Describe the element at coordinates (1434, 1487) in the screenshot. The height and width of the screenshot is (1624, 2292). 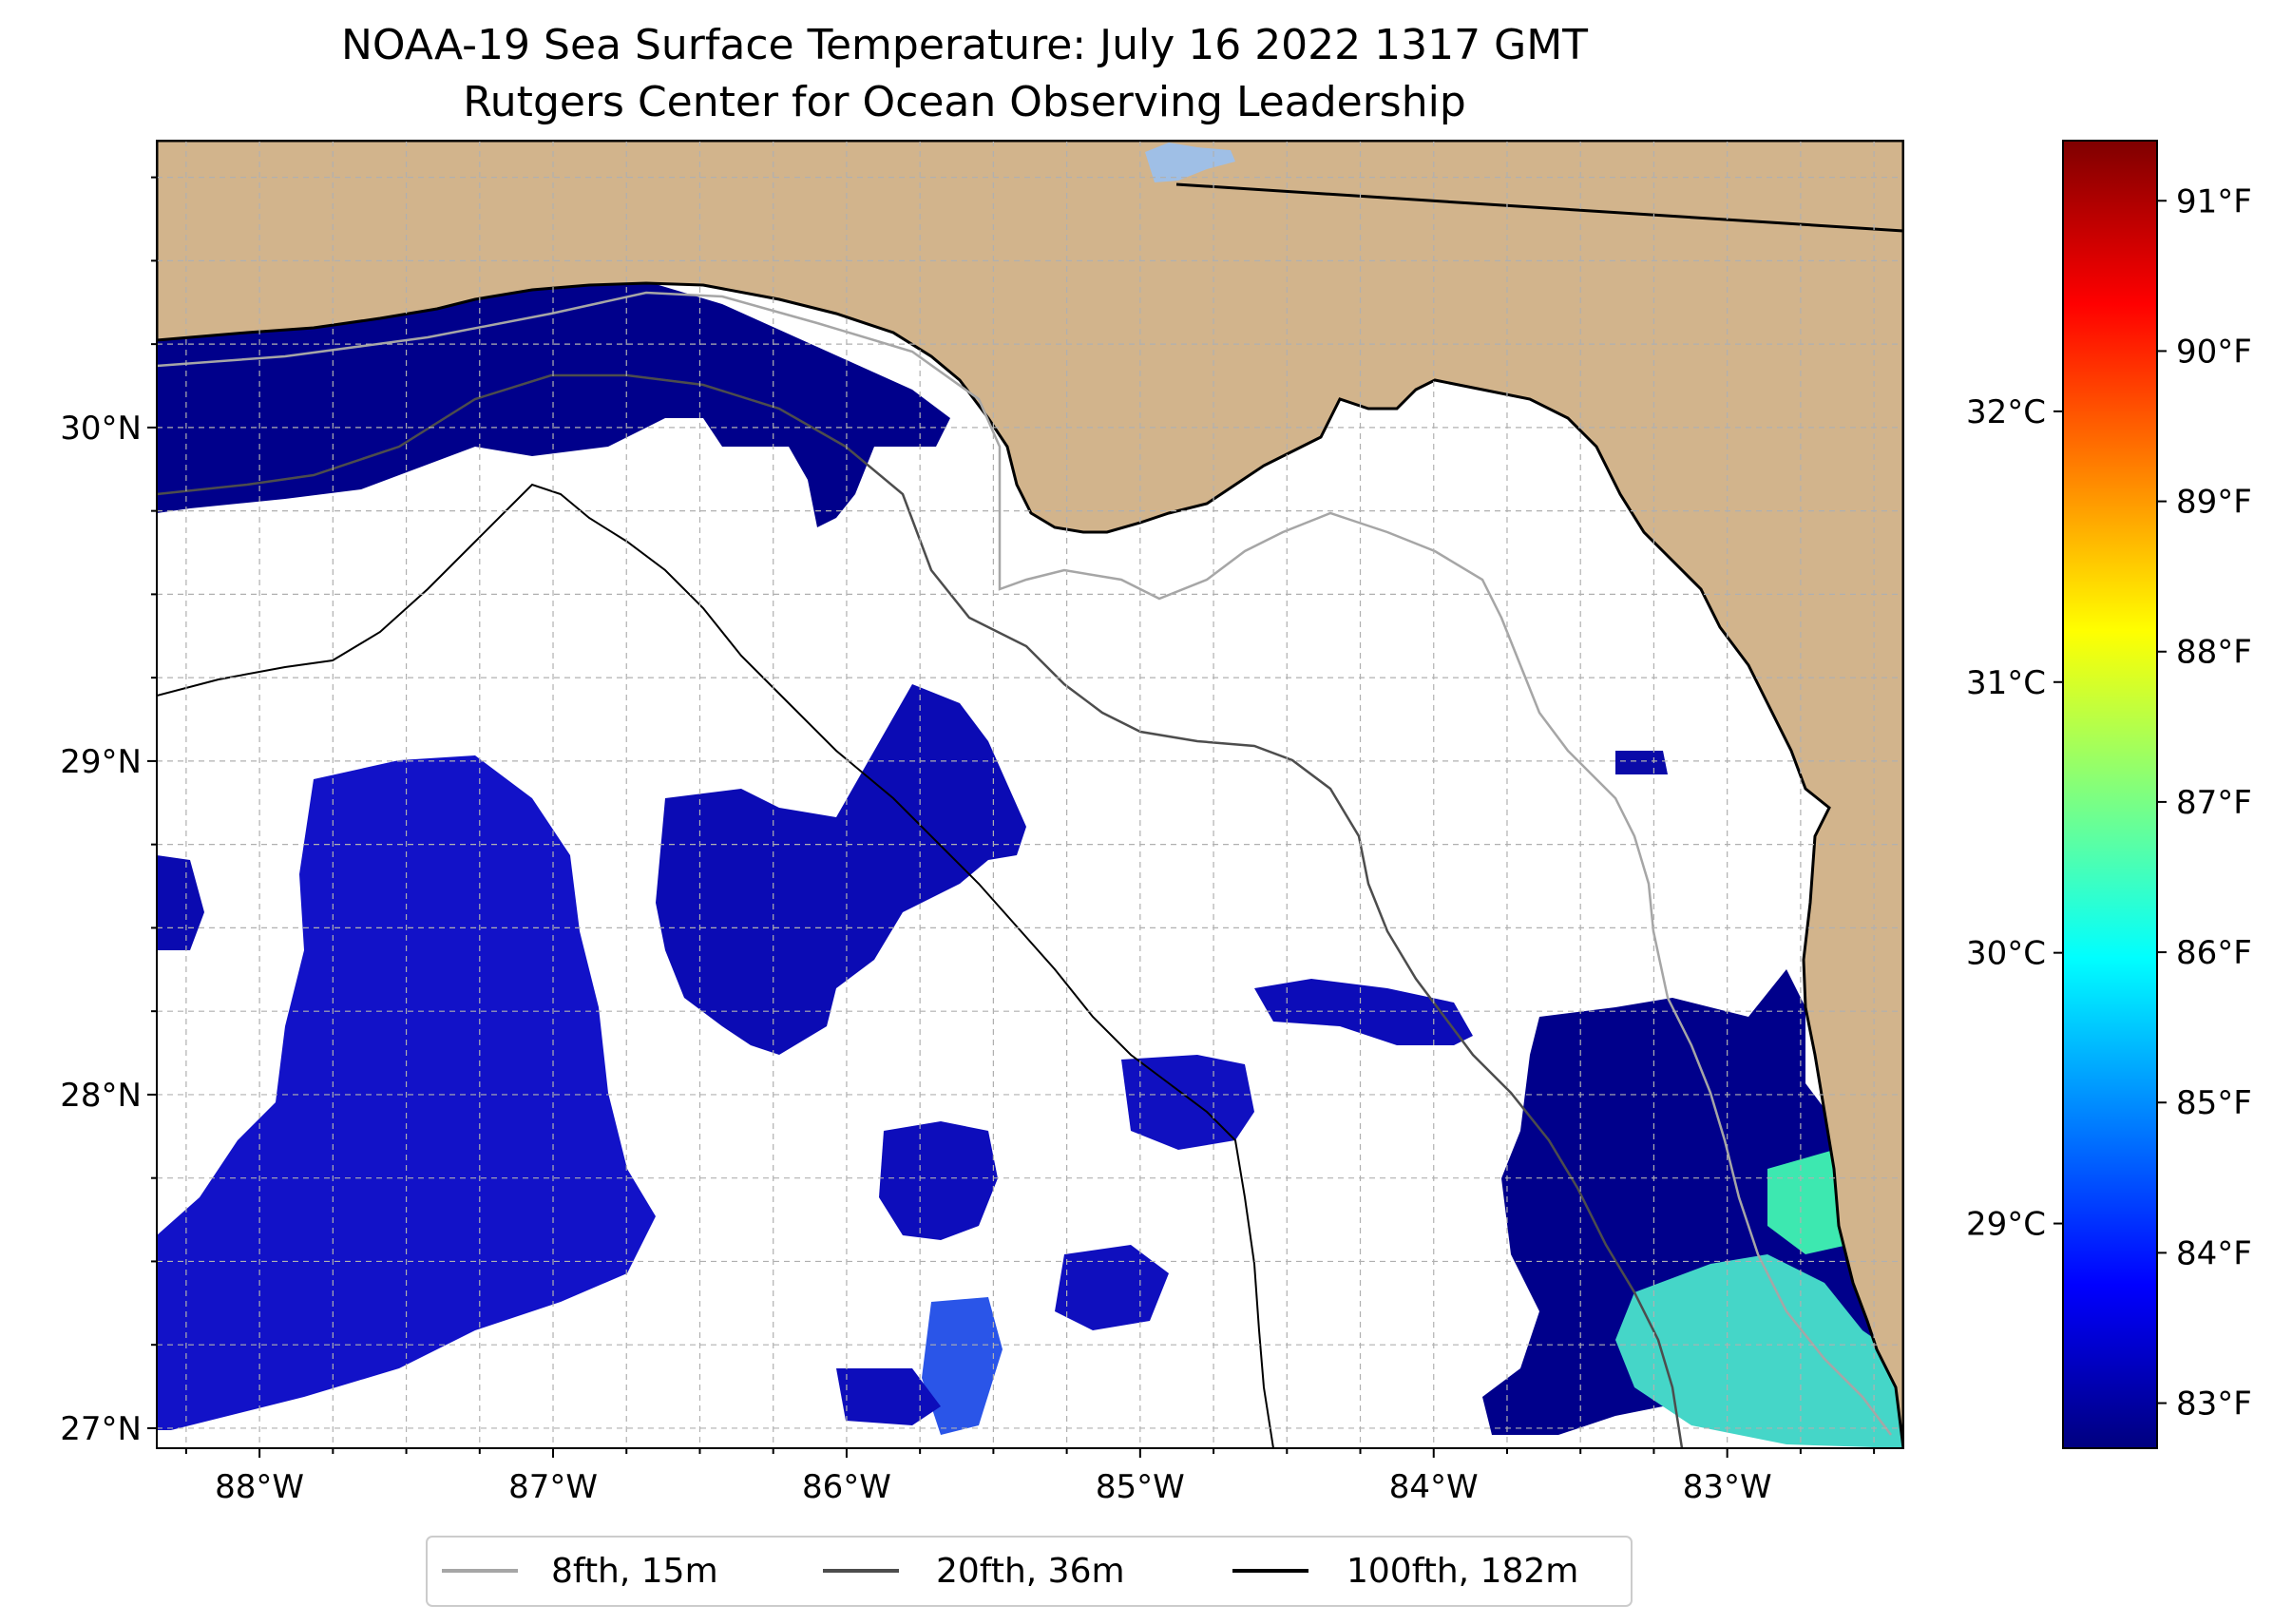
I see `lon-tick-label: 84°W` at that location.